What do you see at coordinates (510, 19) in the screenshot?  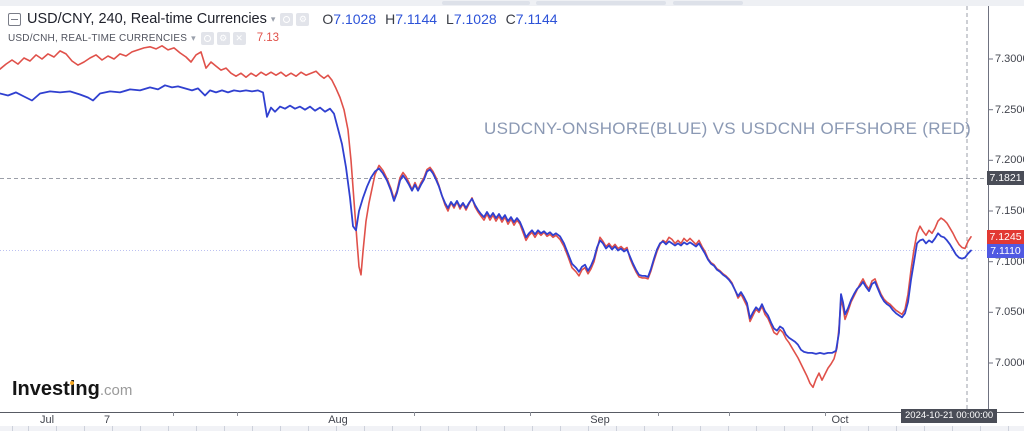 I see `close-label: C` at bounding box center [510, 19].